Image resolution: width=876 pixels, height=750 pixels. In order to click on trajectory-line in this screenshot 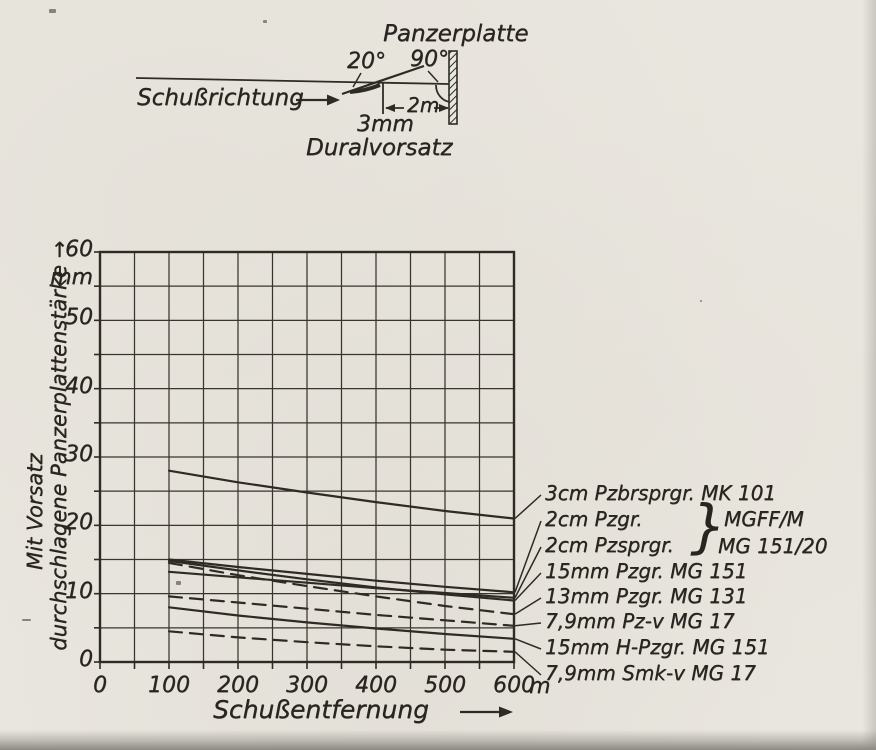, I will do `click(292, 81)`.